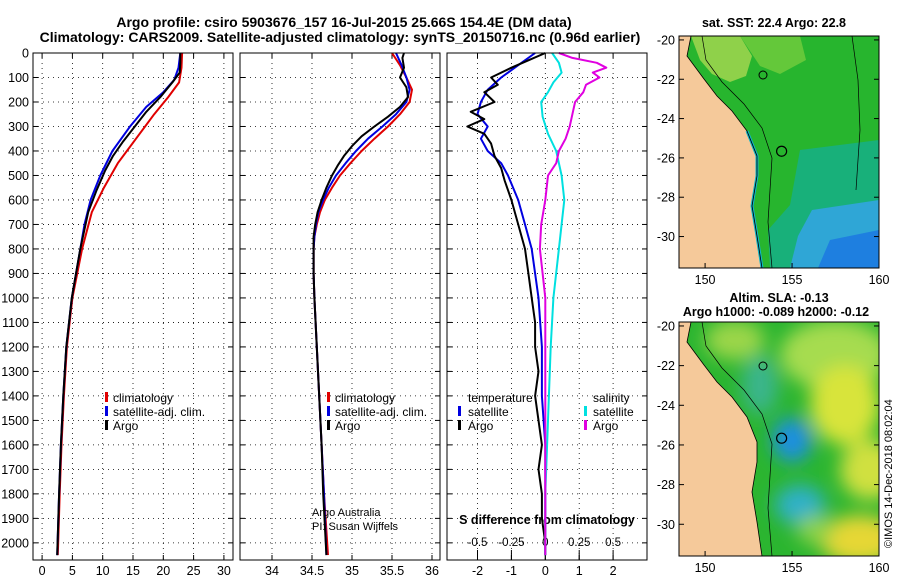  Describe the element at coordinates (15, 323) in the screenshot. I see `y-tick-label: 1100` at that location.